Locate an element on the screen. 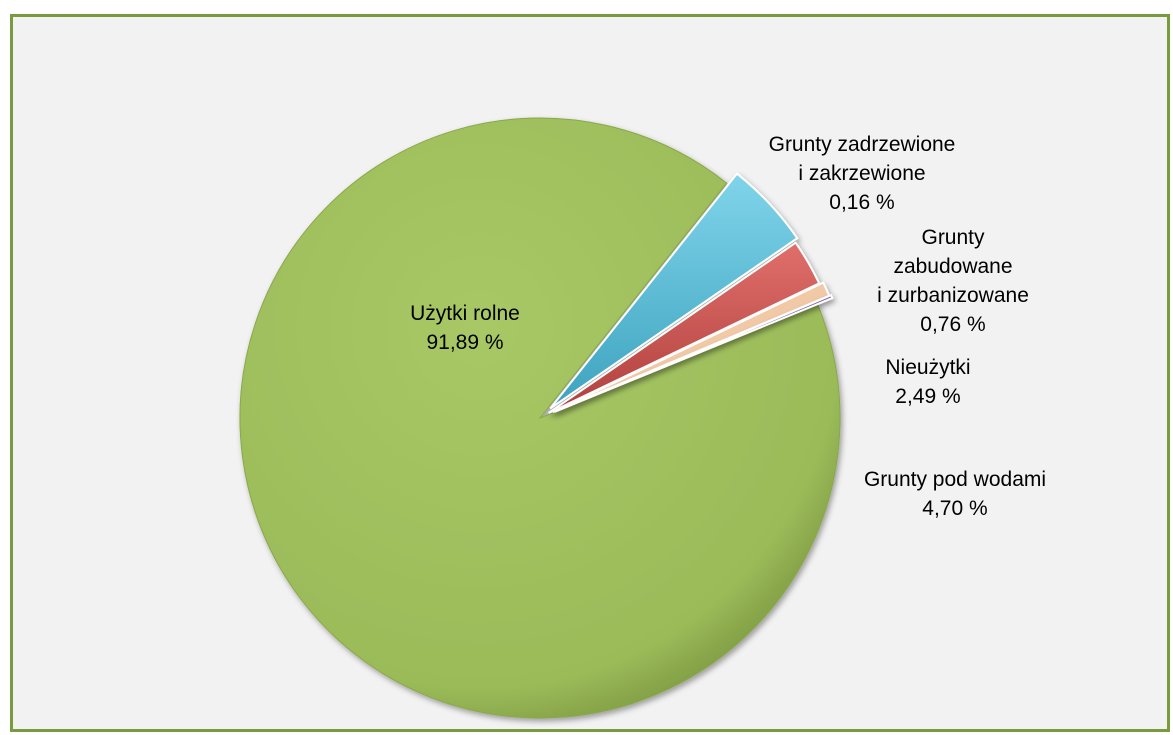 The width and height of the screenshot is (1173, 735). slice-label: Nieużytki 2,49 % is located at coordinates (927, 382).